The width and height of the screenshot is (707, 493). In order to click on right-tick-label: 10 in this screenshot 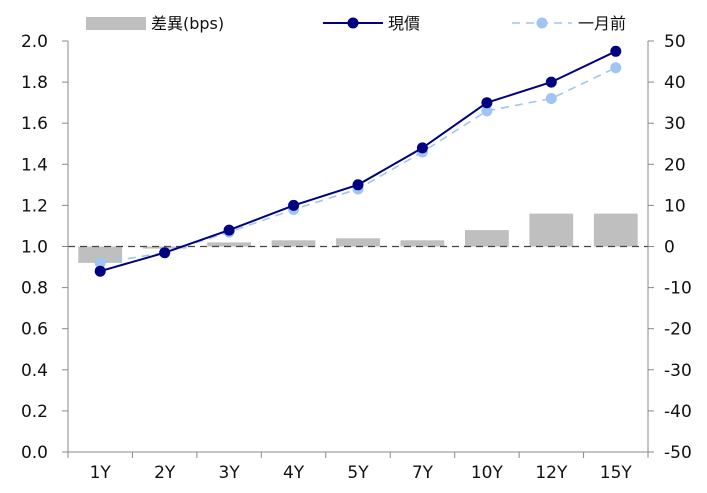, I will do `click(675, 206)`.